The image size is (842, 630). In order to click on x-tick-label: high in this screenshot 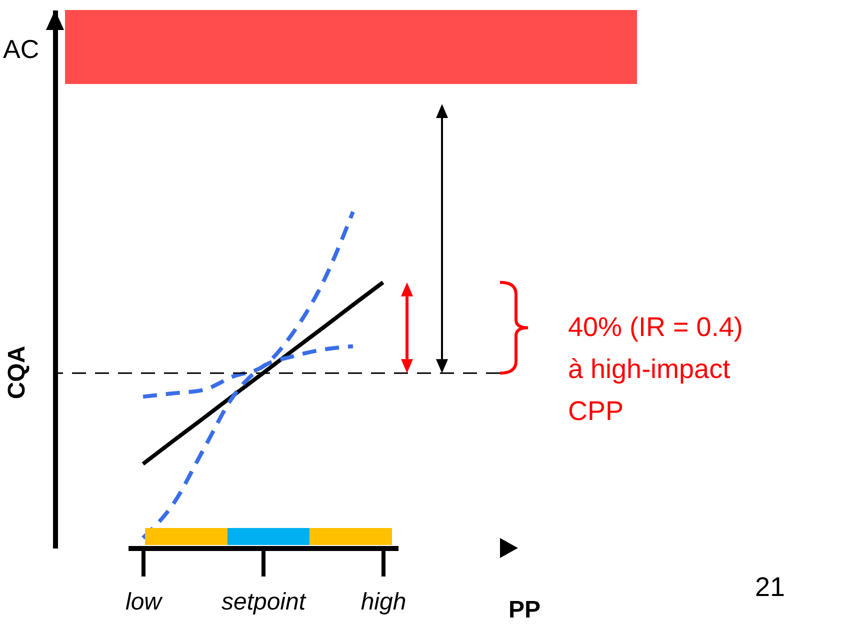, I will do `click(383, 602)`.